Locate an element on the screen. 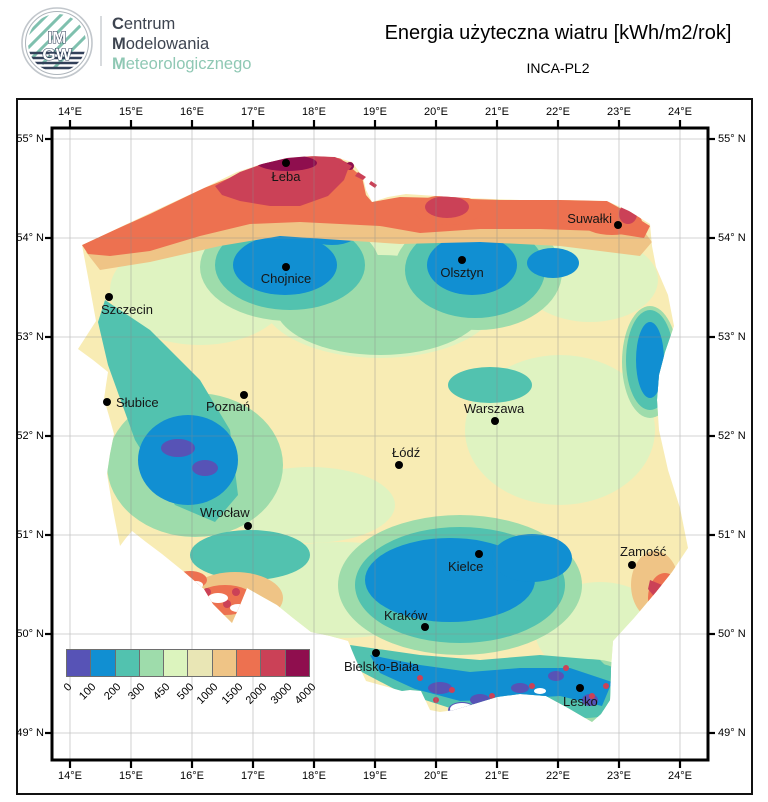 The width and height of the screenshot is (768, 802). lon-label-top: 24°E is located at coordinates (680, 112).